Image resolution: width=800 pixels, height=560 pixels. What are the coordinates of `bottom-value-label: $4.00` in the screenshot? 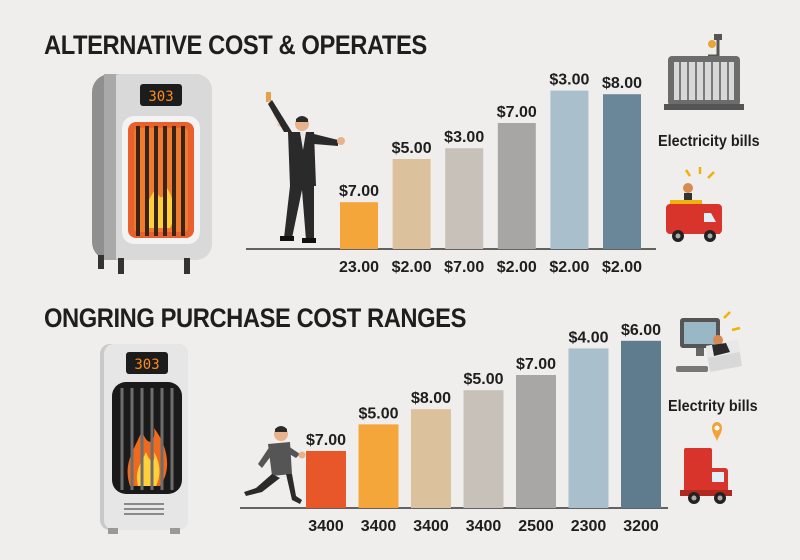 It's located at (588, 337).